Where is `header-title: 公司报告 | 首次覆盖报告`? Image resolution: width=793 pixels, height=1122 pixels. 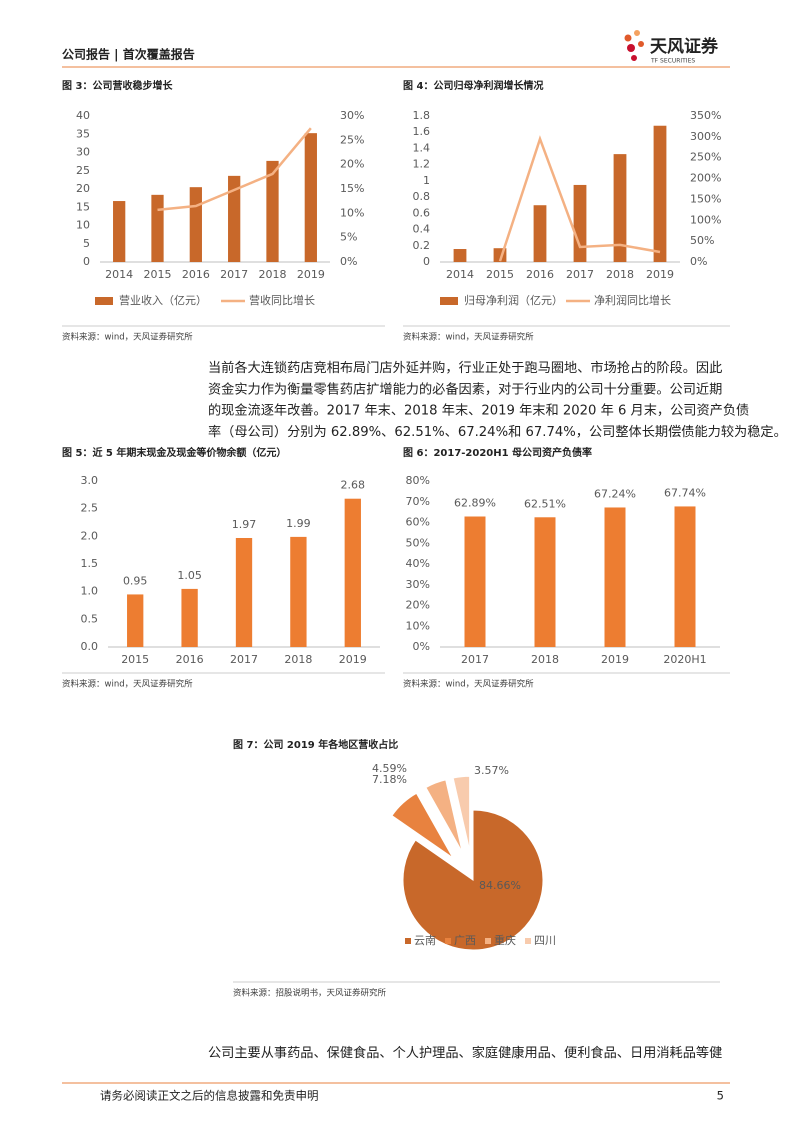
header-title: 公司报告 | 首次覆盖报告 is located at coordinates (128, 54).